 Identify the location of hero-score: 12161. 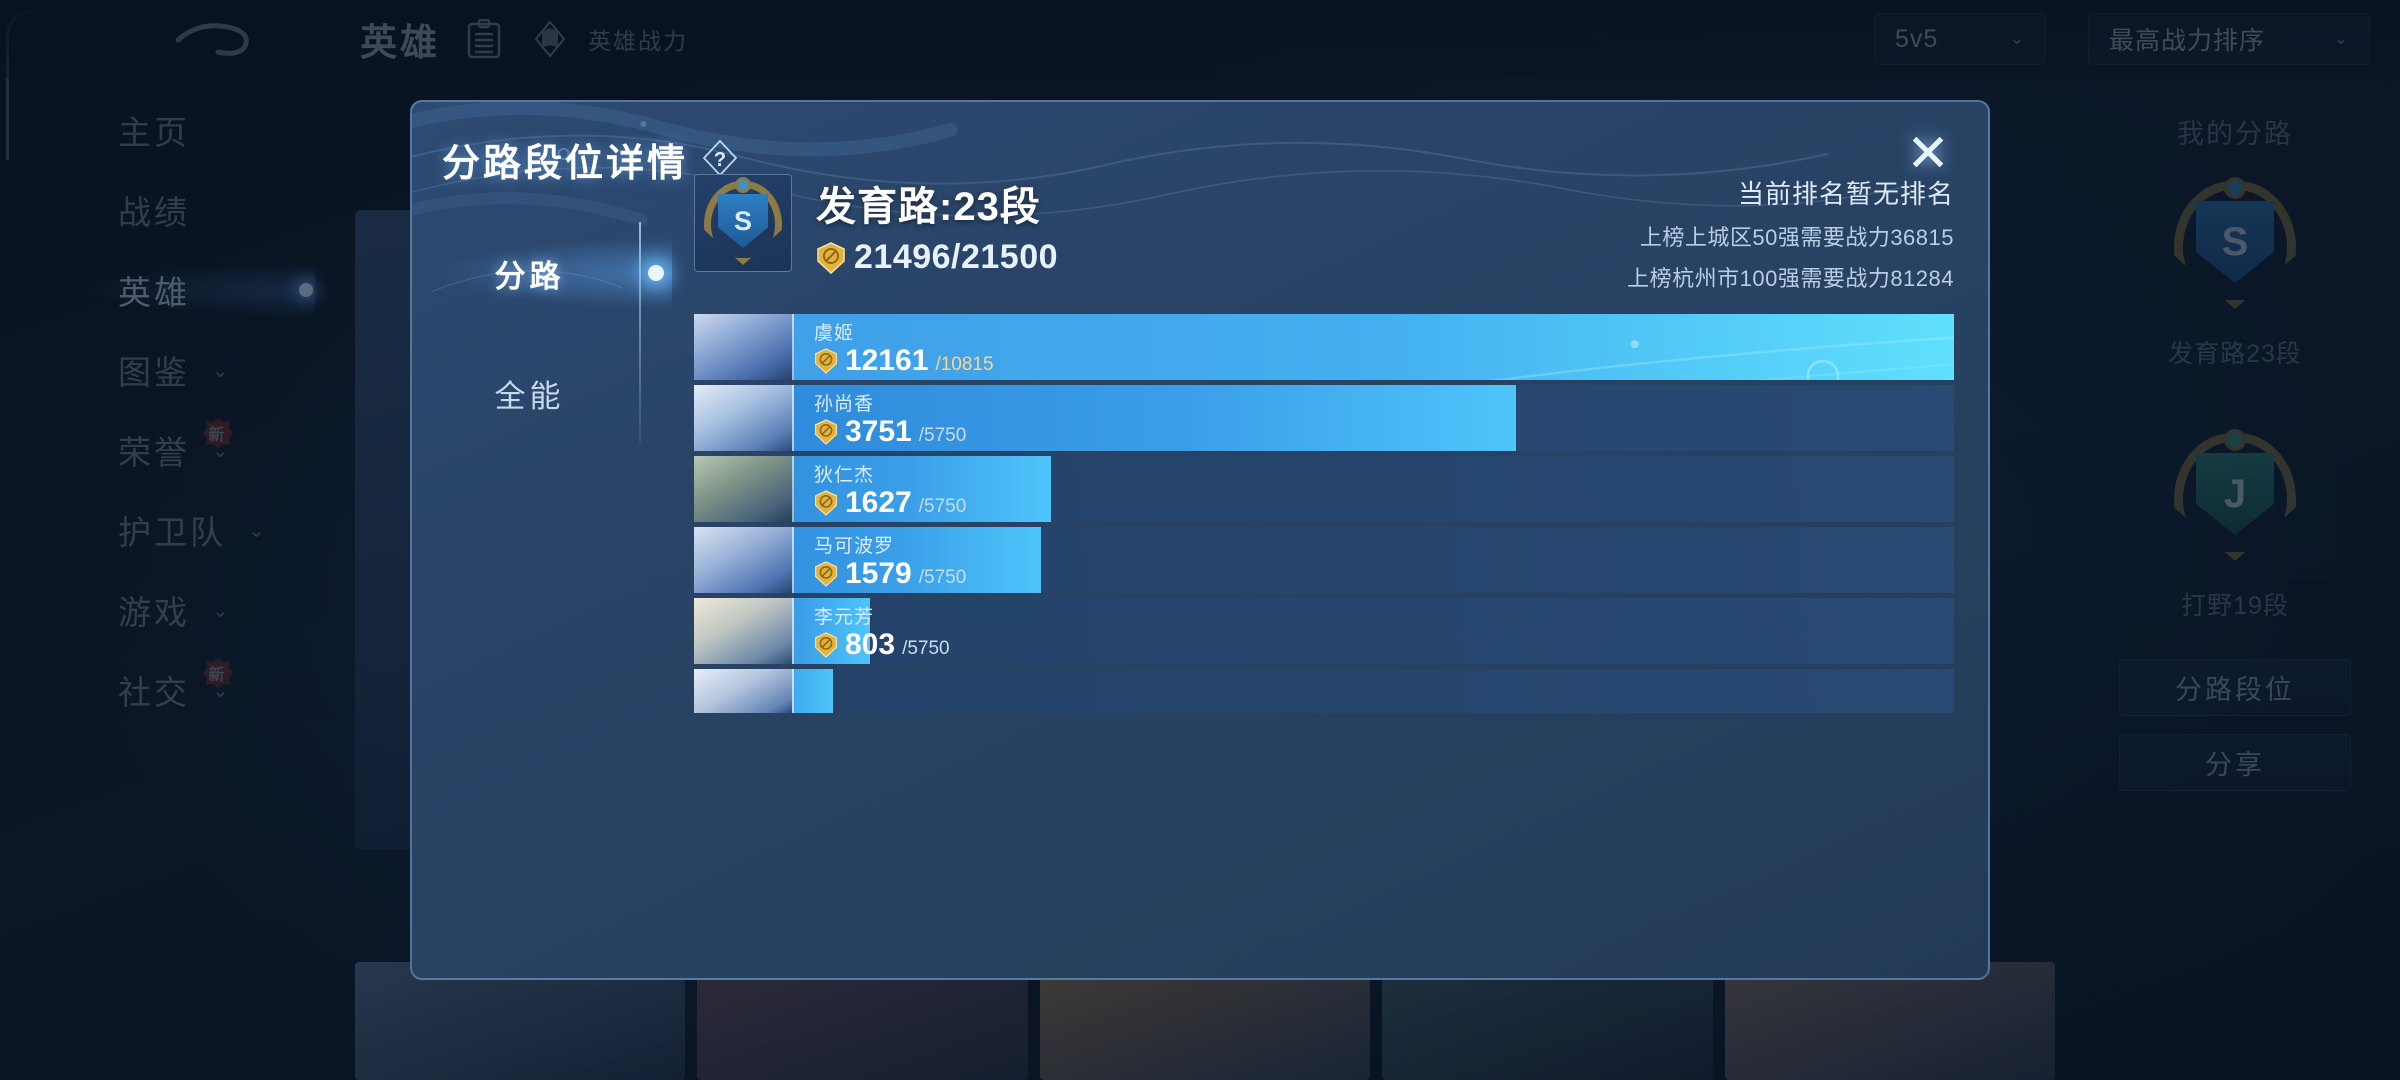
(887, 360).